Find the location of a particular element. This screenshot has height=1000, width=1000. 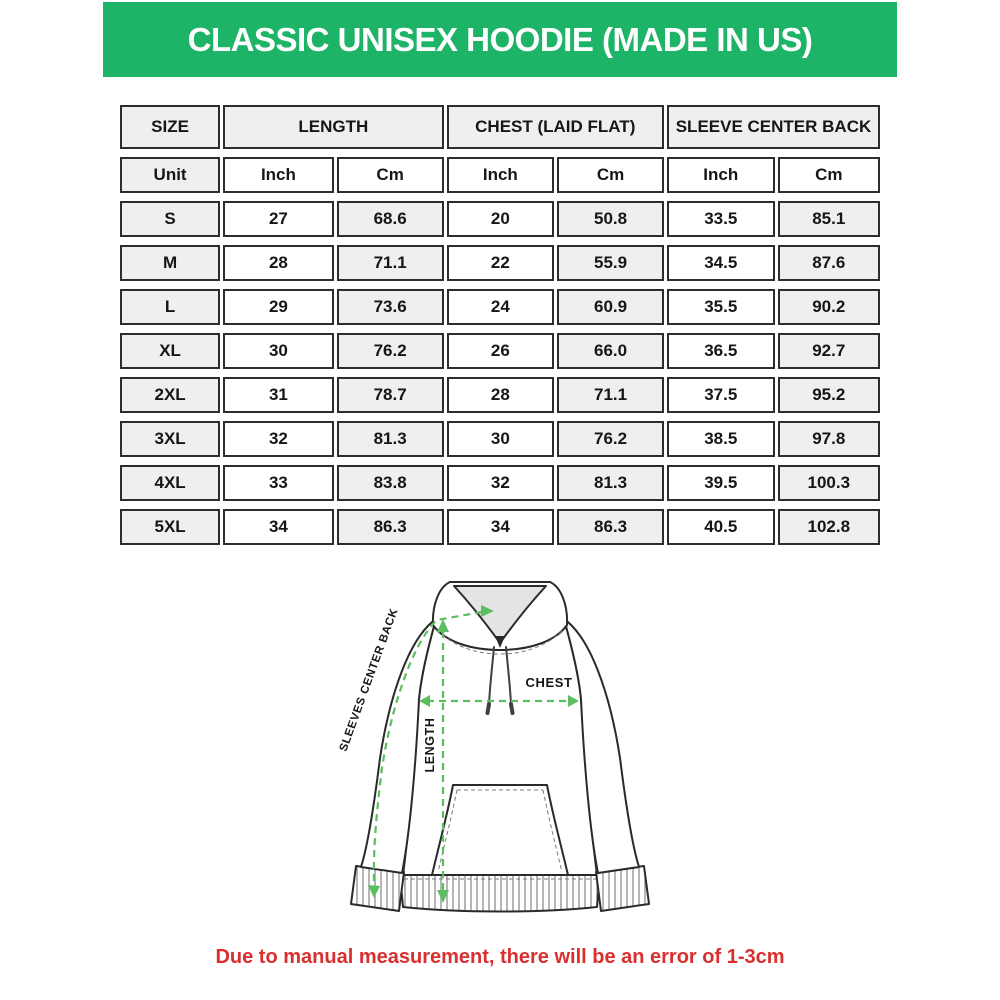

hoodie-pocket is located at coordinates (500, 830).